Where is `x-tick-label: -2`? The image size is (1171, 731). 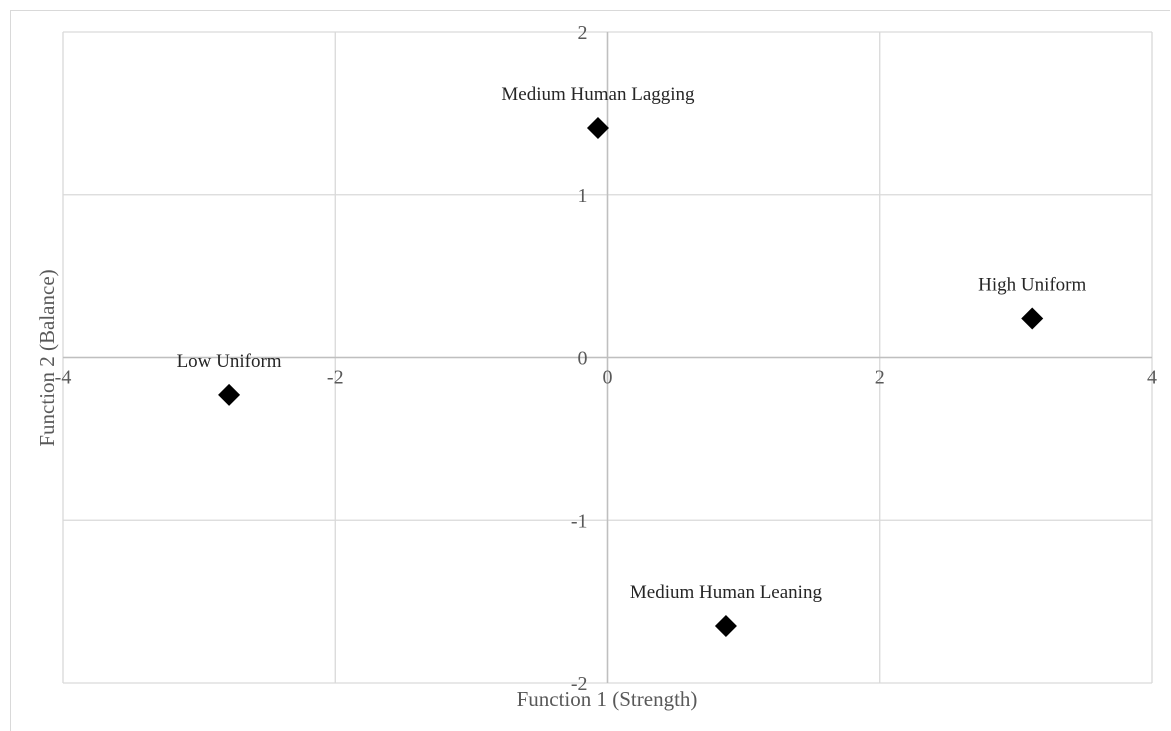
x-tick-label: -2 is located at coordinates (335, 378).